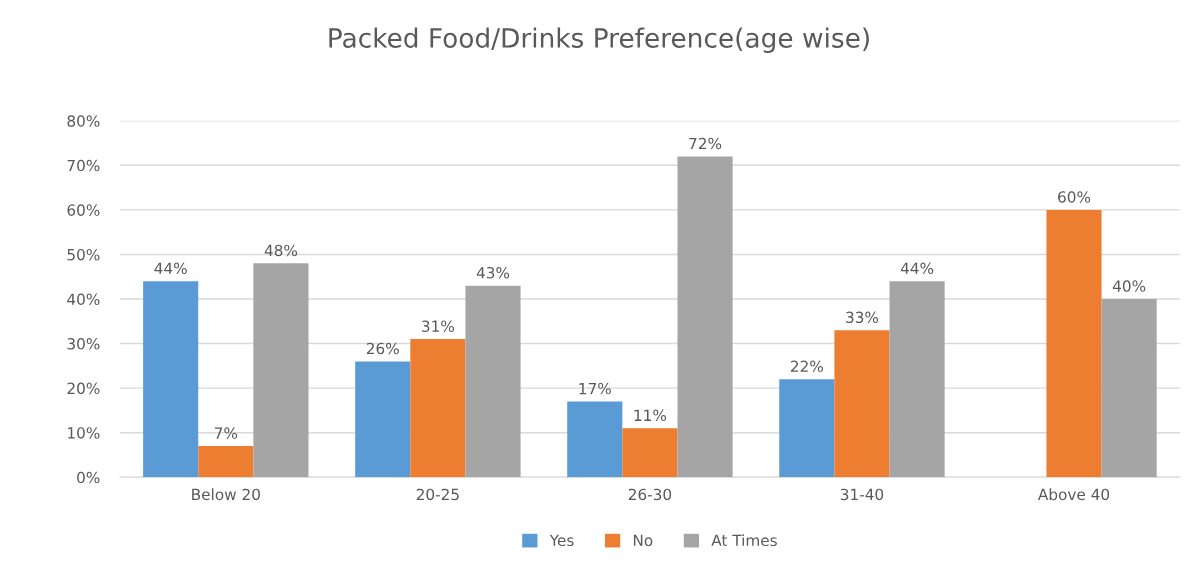 The image size is (1198, 575). I want to click on x-tick-label: 26-30, so click(650, 494).